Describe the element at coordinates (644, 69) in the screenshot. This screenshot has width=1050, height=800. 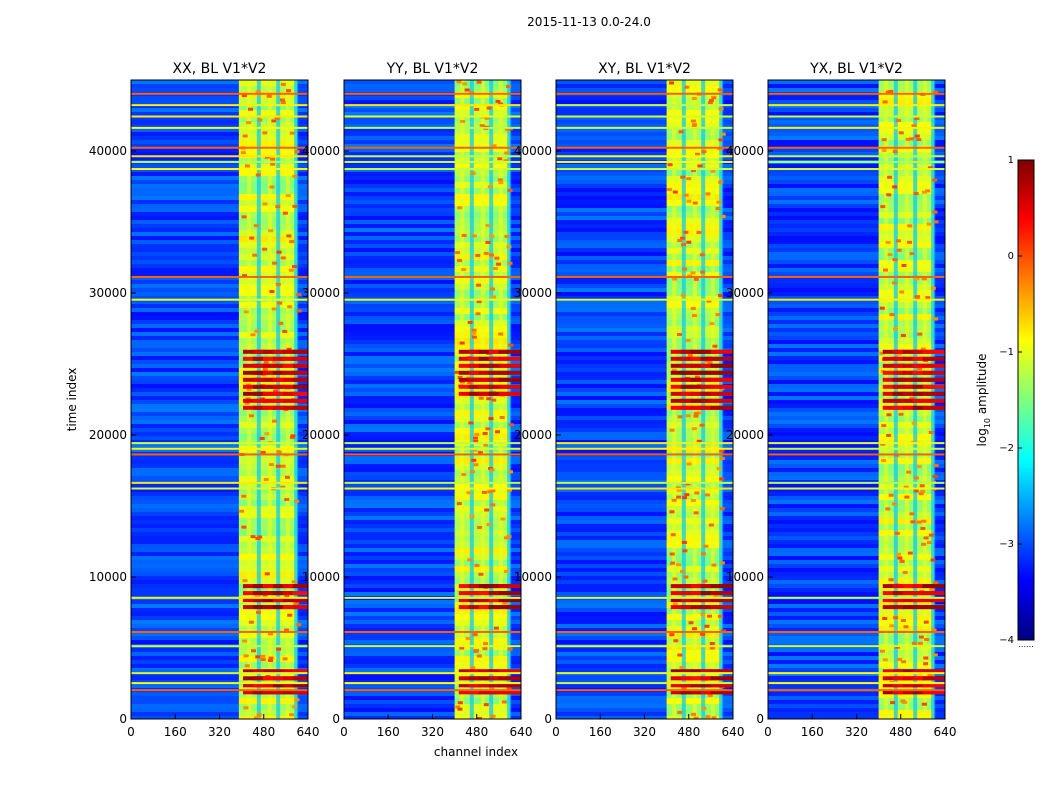
I see `panel-title: XY, BL V1*V2` at that location.